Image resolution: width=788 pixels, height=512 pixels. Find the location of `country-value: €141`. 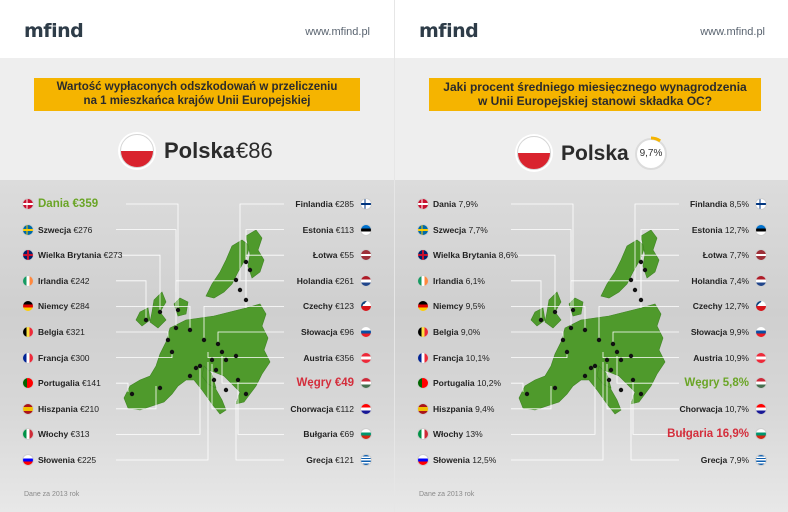

country-value: €141 is located at coordinates (91, 383).